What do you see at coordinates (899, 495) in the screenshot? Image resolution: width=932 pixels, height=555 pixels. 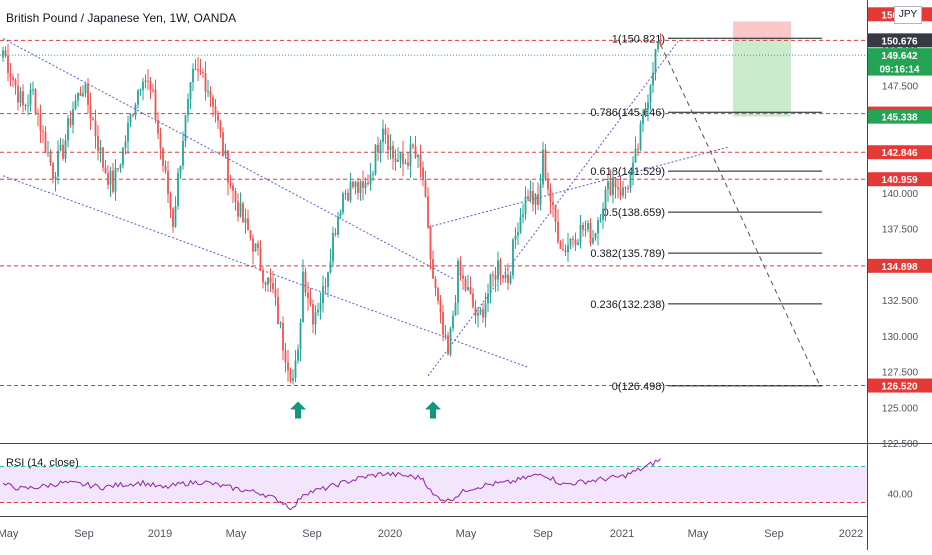 I see `rsi-level-label: 40.00` at bounding box center [899, 495].